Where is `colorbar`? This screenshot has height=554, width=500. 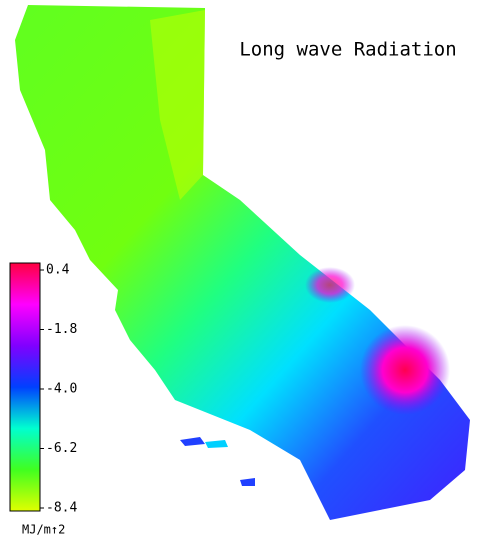 colorbar is located at coordinates (25, 387).